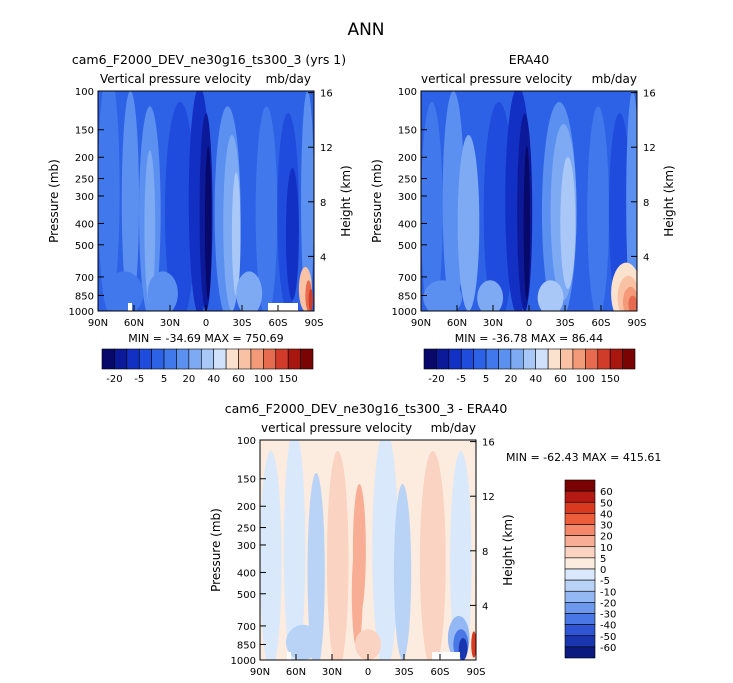  Describe the element at coordinates (84, 224) in the screenshot. I see `y-tick-label: 400` at that location.